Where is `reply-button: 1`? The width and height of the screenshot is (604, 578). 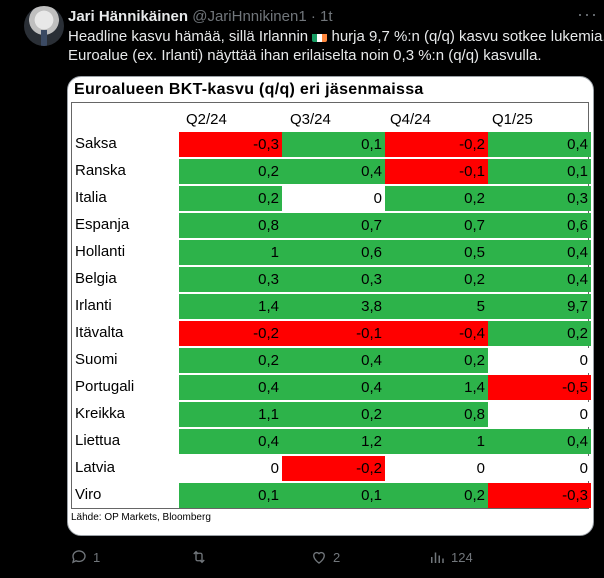 reply-button: 1 is located at coordinates (85, 557).